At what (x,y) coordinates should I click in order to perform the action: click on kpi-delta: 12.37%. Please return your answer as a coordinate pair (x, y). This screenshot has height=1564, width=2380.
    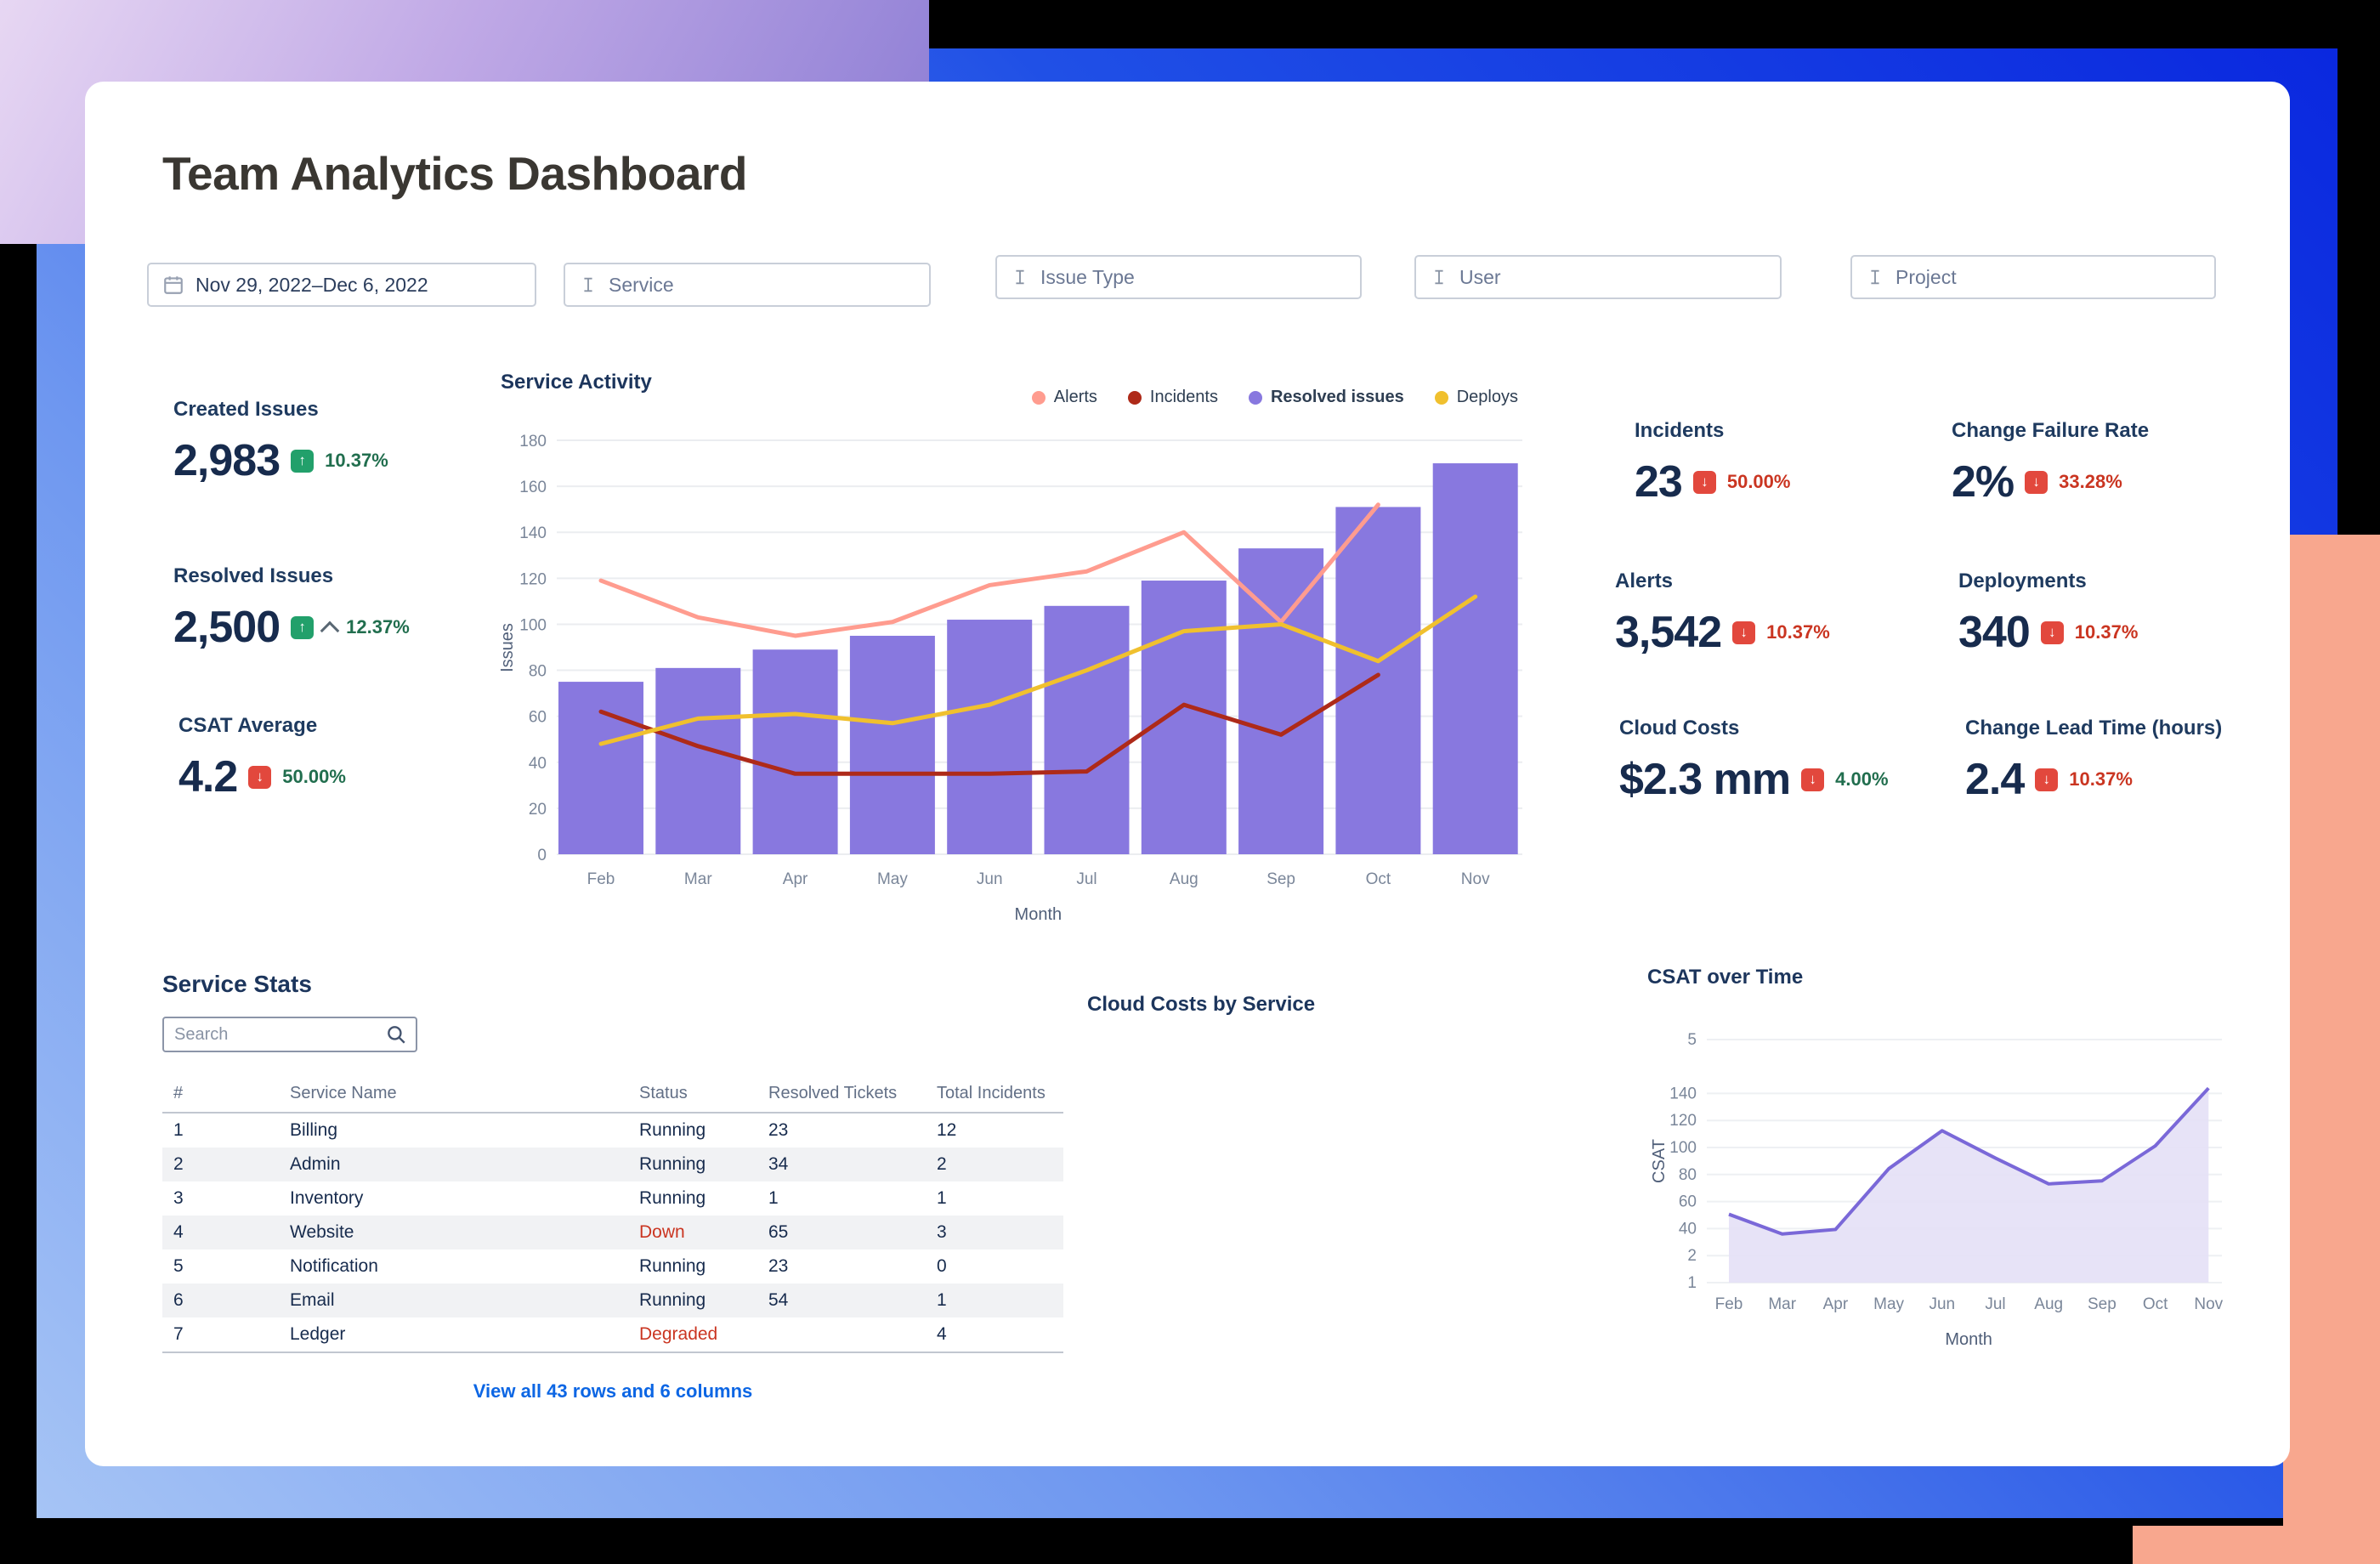
    Looking at the image, I should click on (378, 627).